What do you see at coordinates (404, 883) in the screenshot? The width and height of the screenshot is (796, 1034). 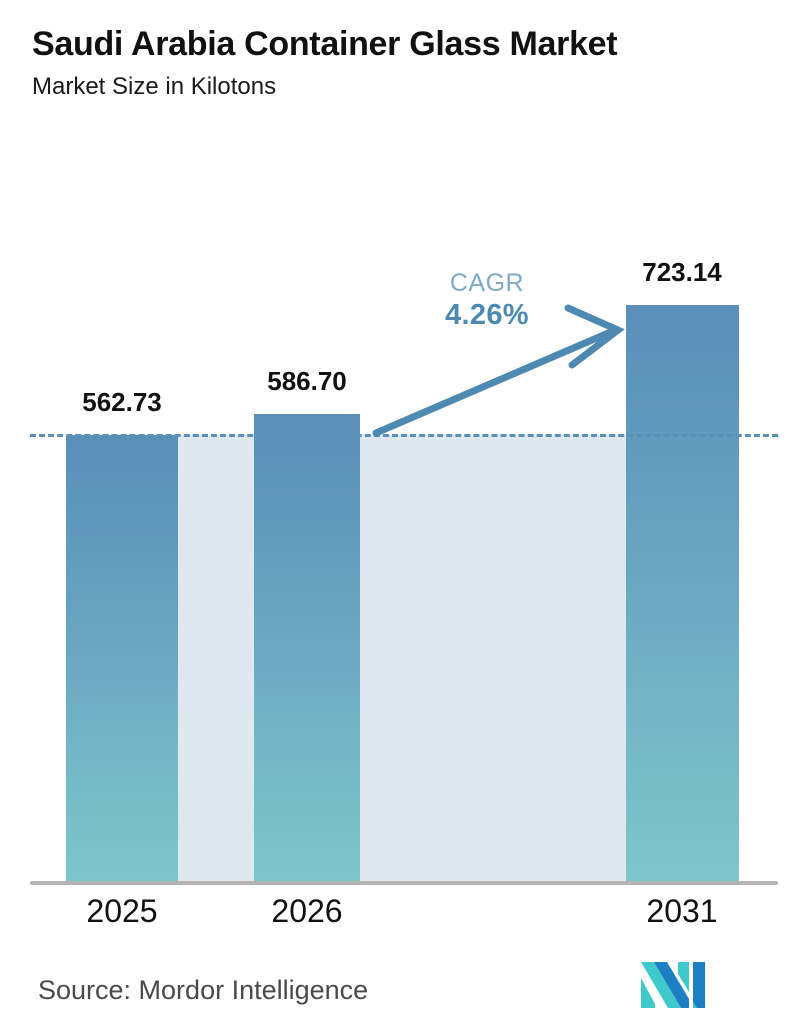 I see `x-axis-line` at bounding box center [404, 883].